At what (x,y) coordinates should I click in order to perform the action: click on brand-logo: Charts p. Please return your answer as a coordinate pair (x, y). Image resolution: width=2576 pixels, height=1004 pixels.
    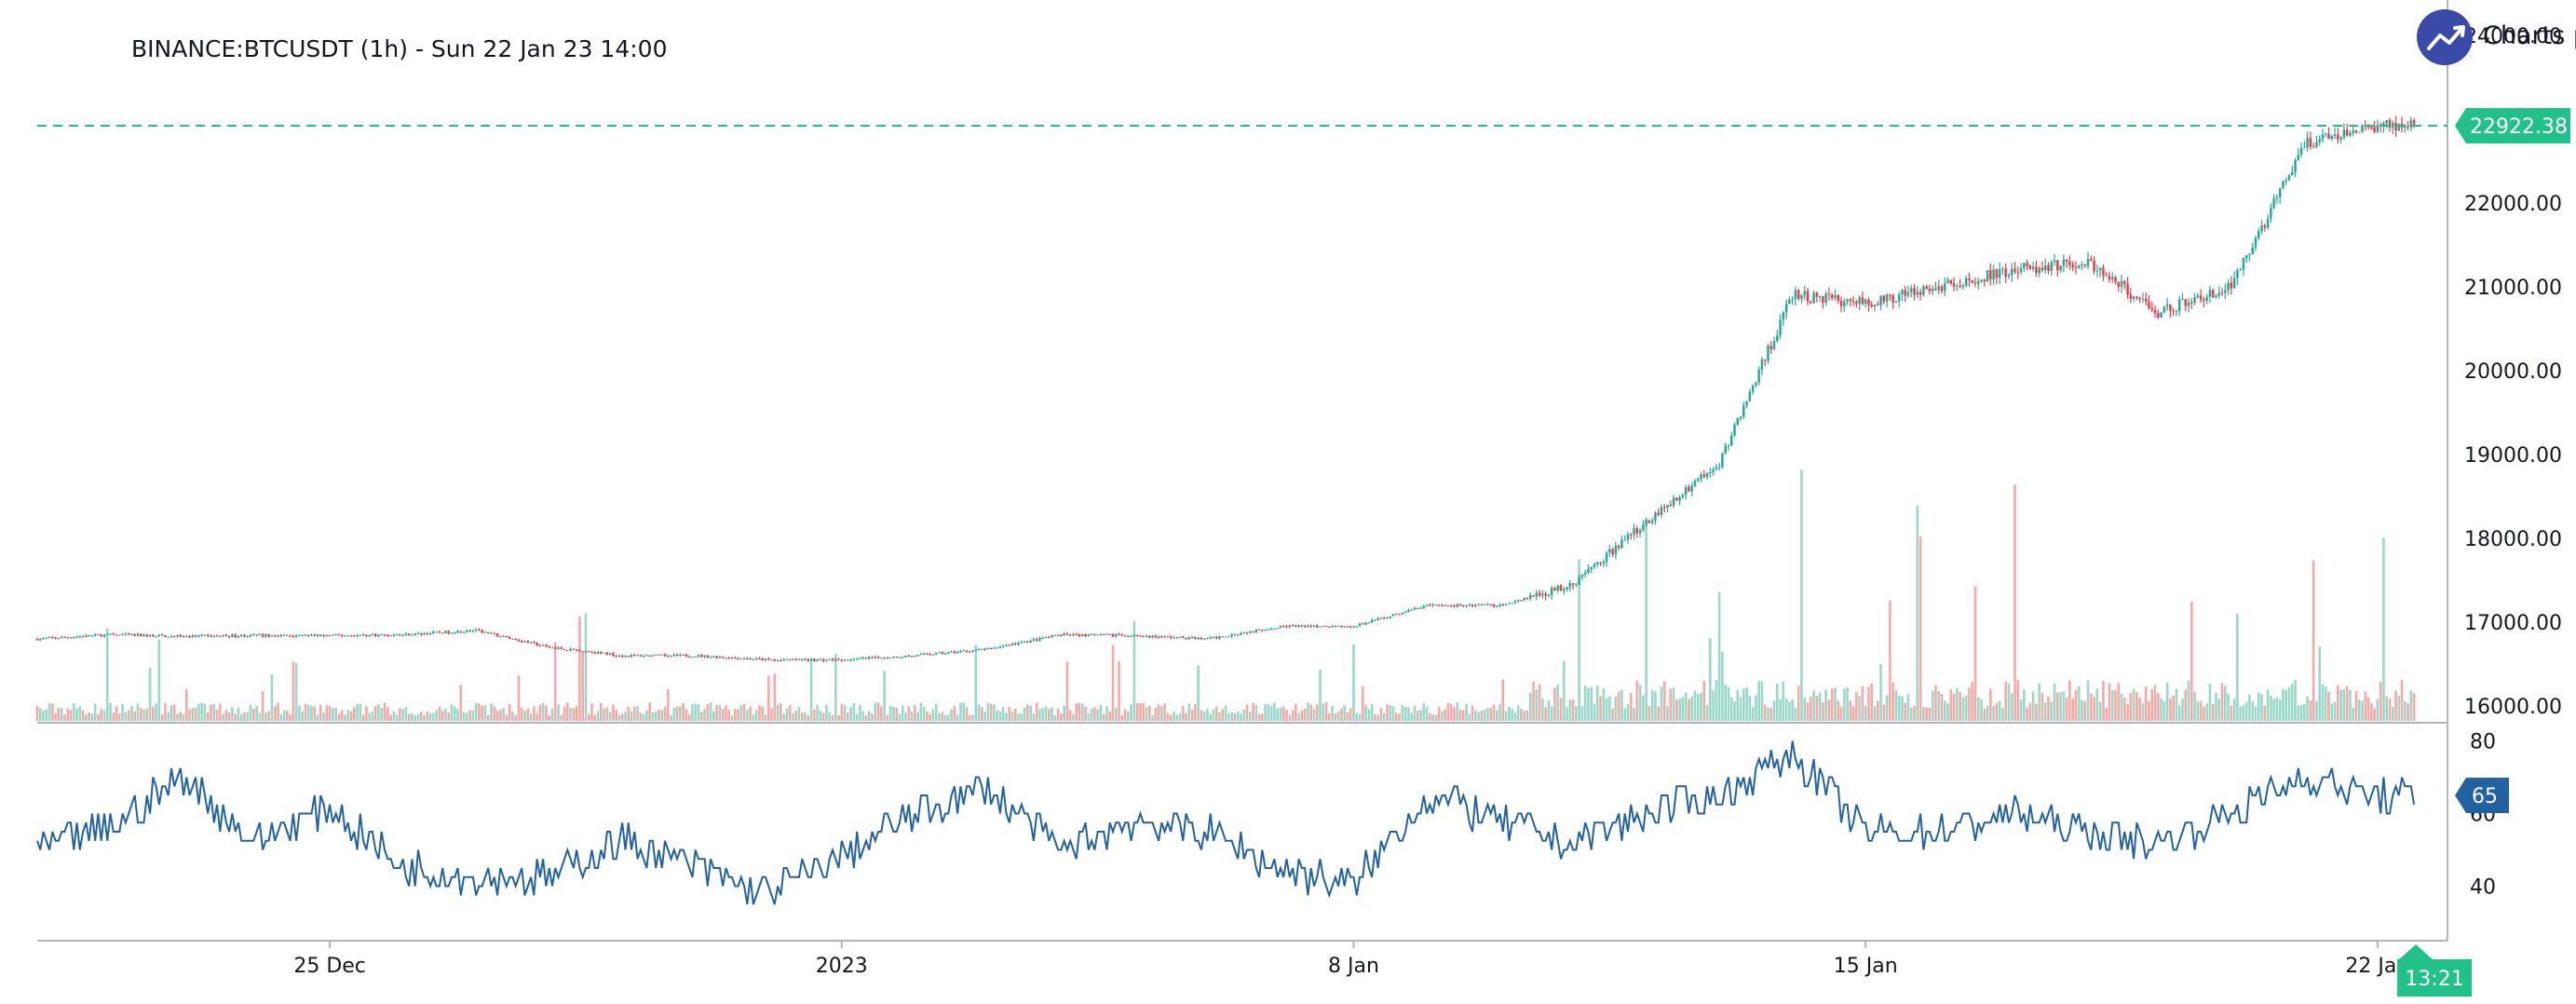
    Looking at the image, I should click on (2496, 37).